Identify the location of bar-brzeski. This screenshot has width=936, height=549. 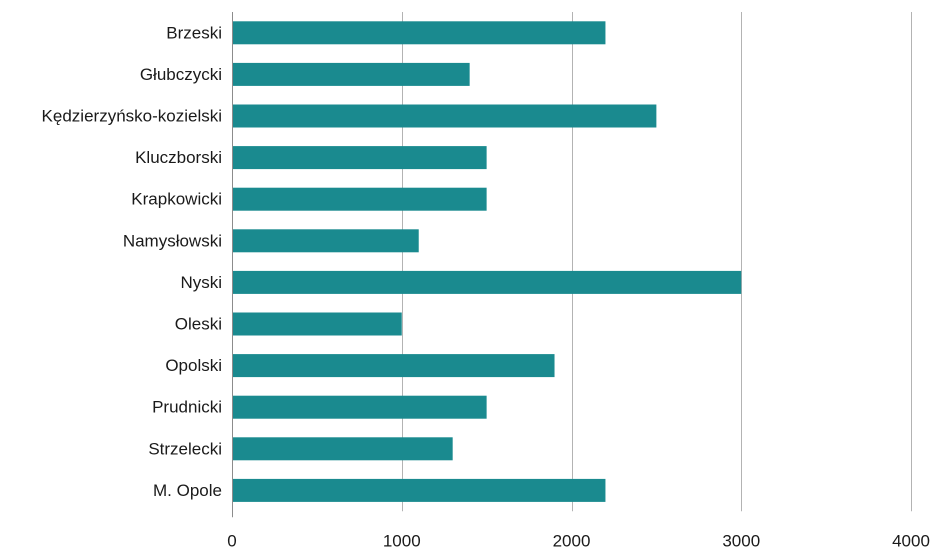
(419, 33).